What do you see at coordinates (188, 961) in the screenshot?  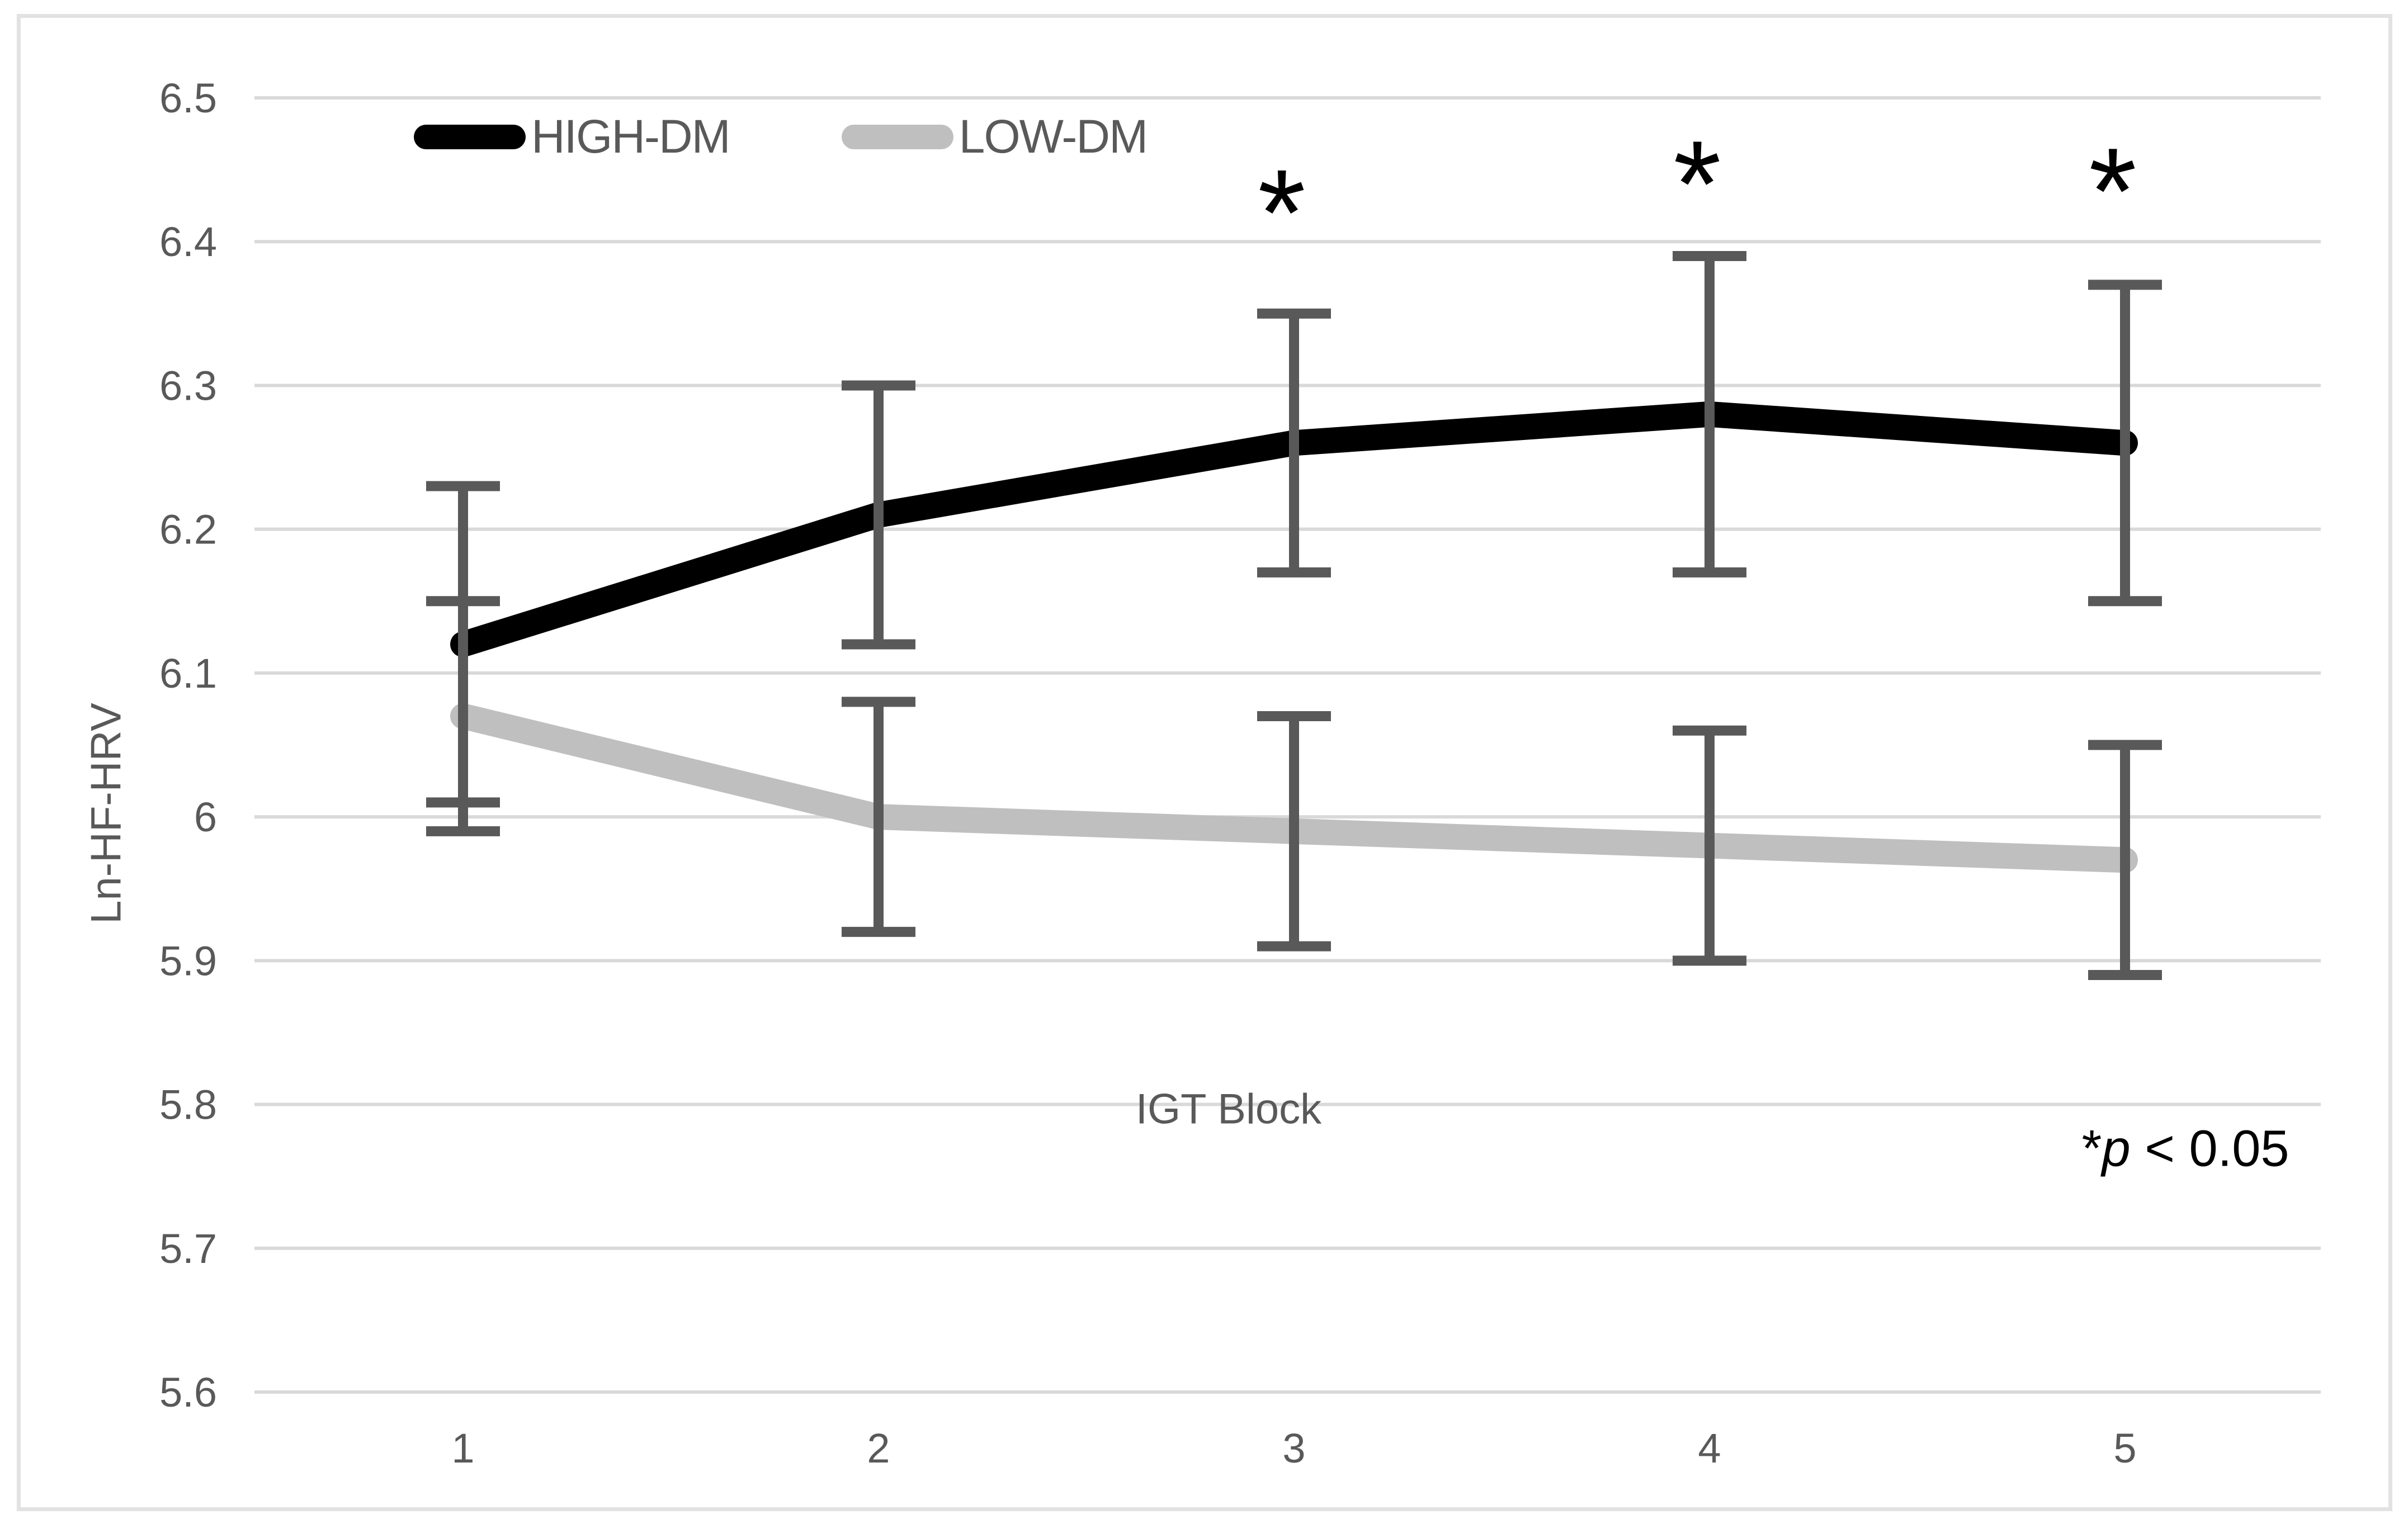 I see `y-tick-label: 5.9` at bounding box center [188, 961].